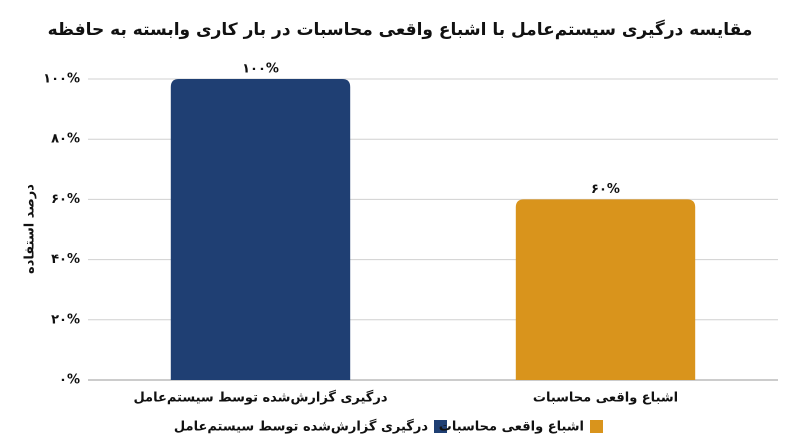 This screenshot has width=800, height=447. What do you see at coordinates (260, 69) in the screenshot?
I see `data-label: ۱۰۰%` at bounding box center [260, 69].